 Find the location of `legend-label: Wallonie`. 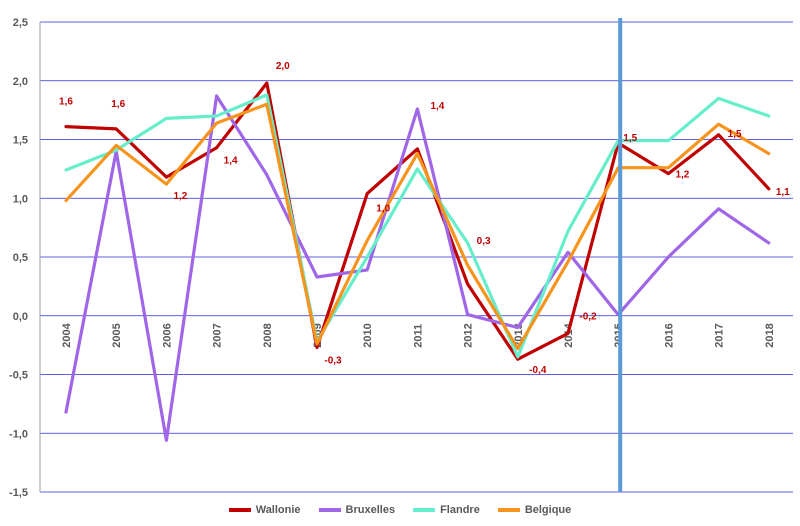

legend-label: Wallonie is located at coordinates (278, 510).